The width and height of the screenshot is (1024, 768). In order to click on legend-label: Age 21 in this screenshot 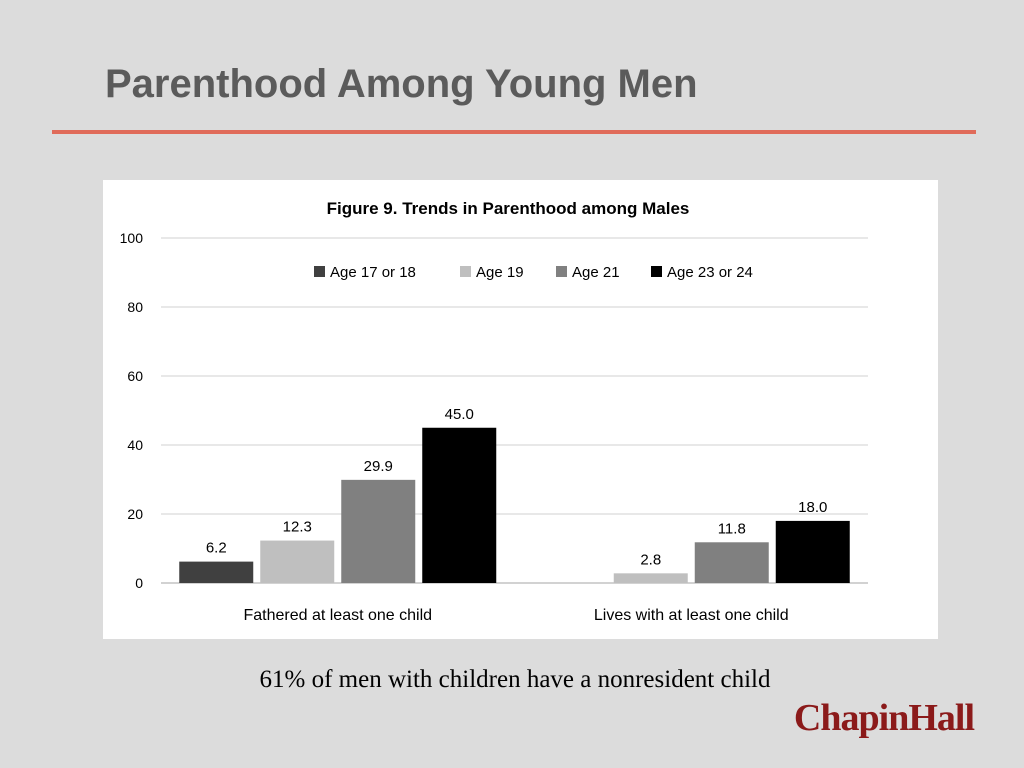, I will do `click(596, 272)`.